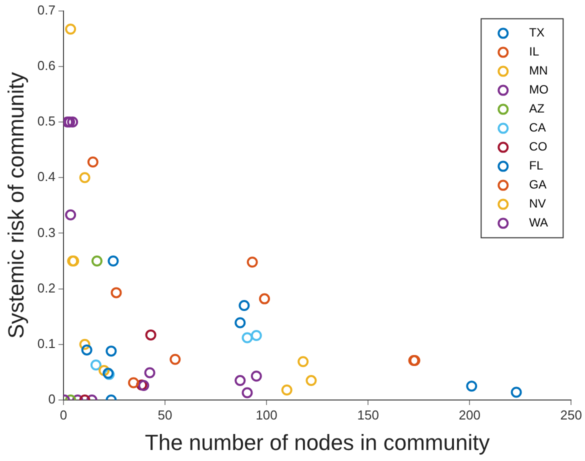 The height and width of the screenshot is (461, 585). What do you see at coordinates (46, 176) in the screenshot?
I see `y-tick-label: 0.4` at bounding box center [46, 176].